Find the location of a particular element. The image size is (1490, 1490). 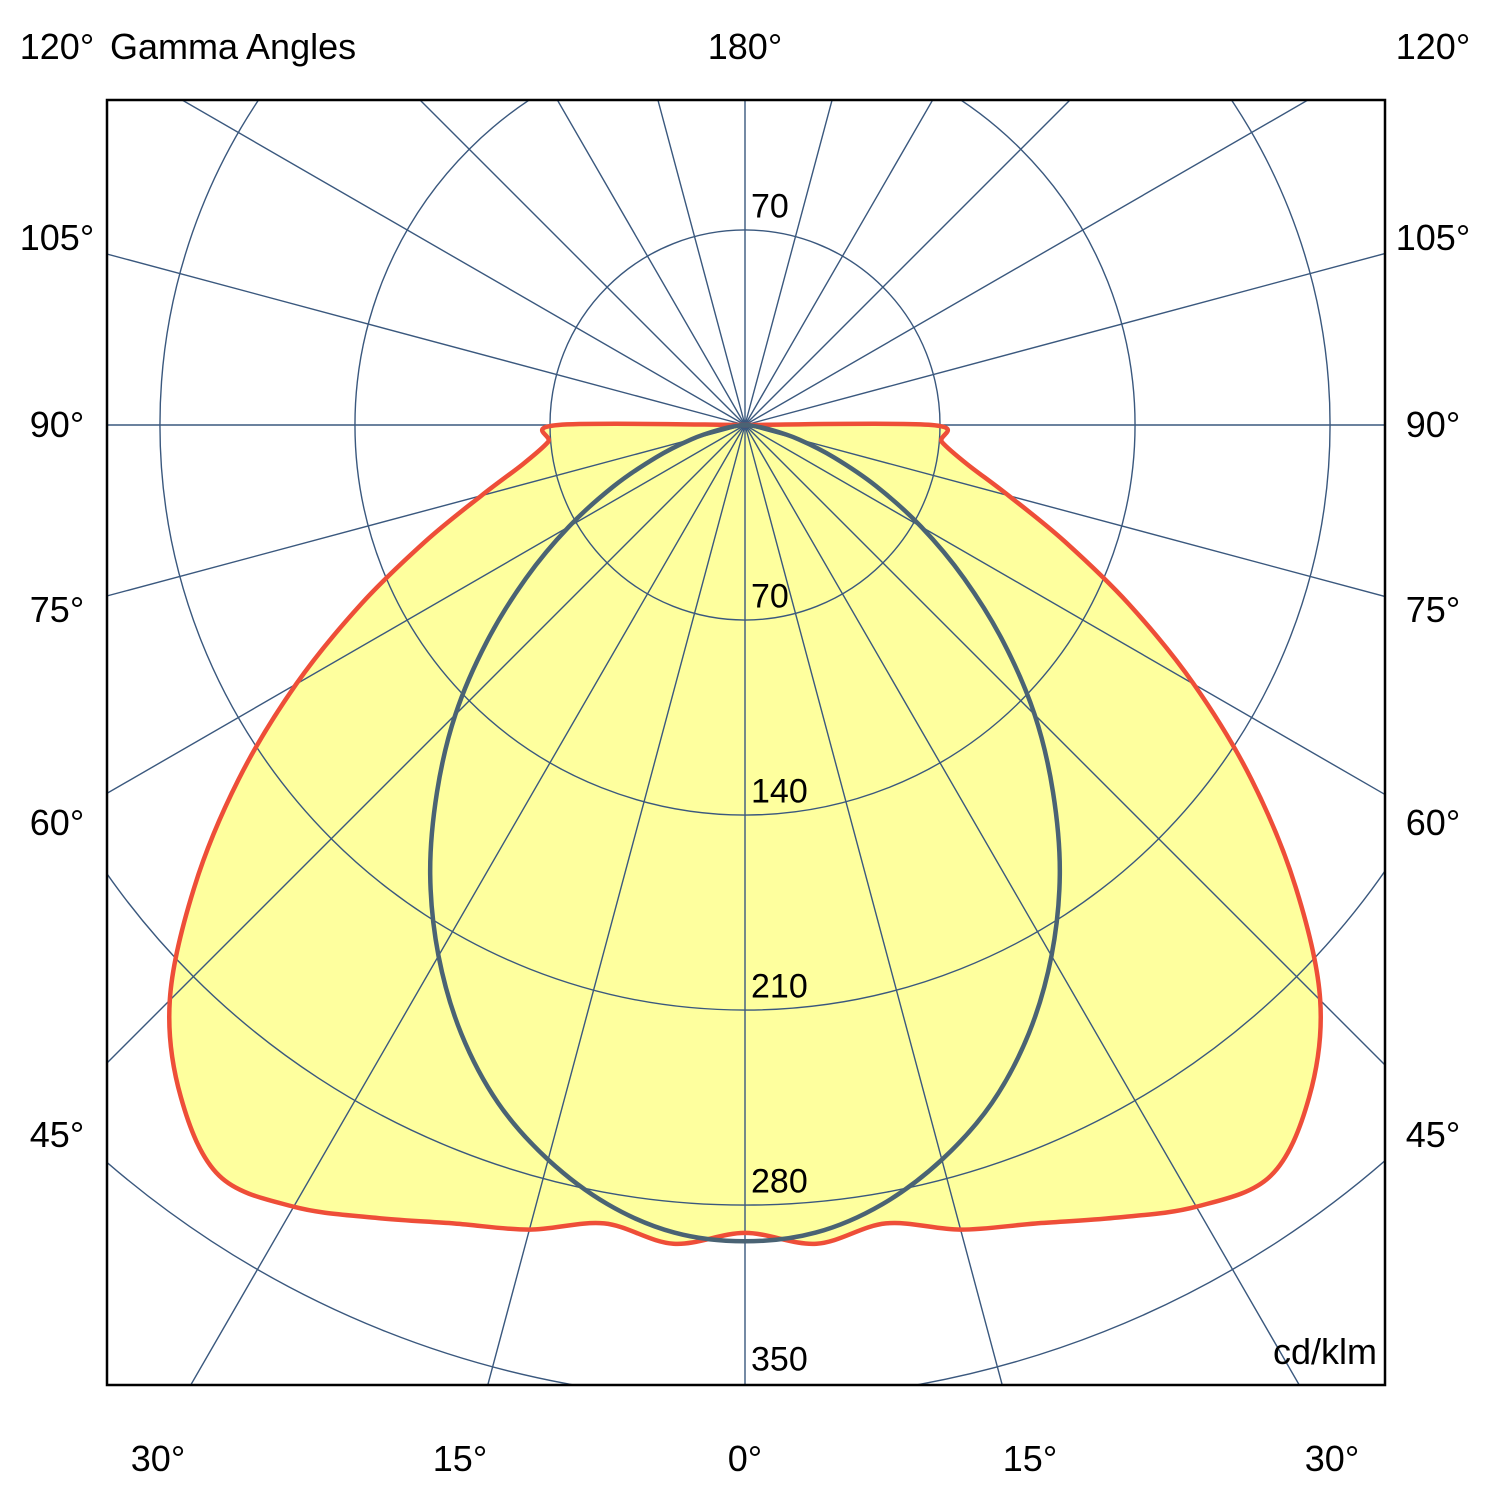

gamma-label-right-90: 90° is located at coordinates (1433, 424).